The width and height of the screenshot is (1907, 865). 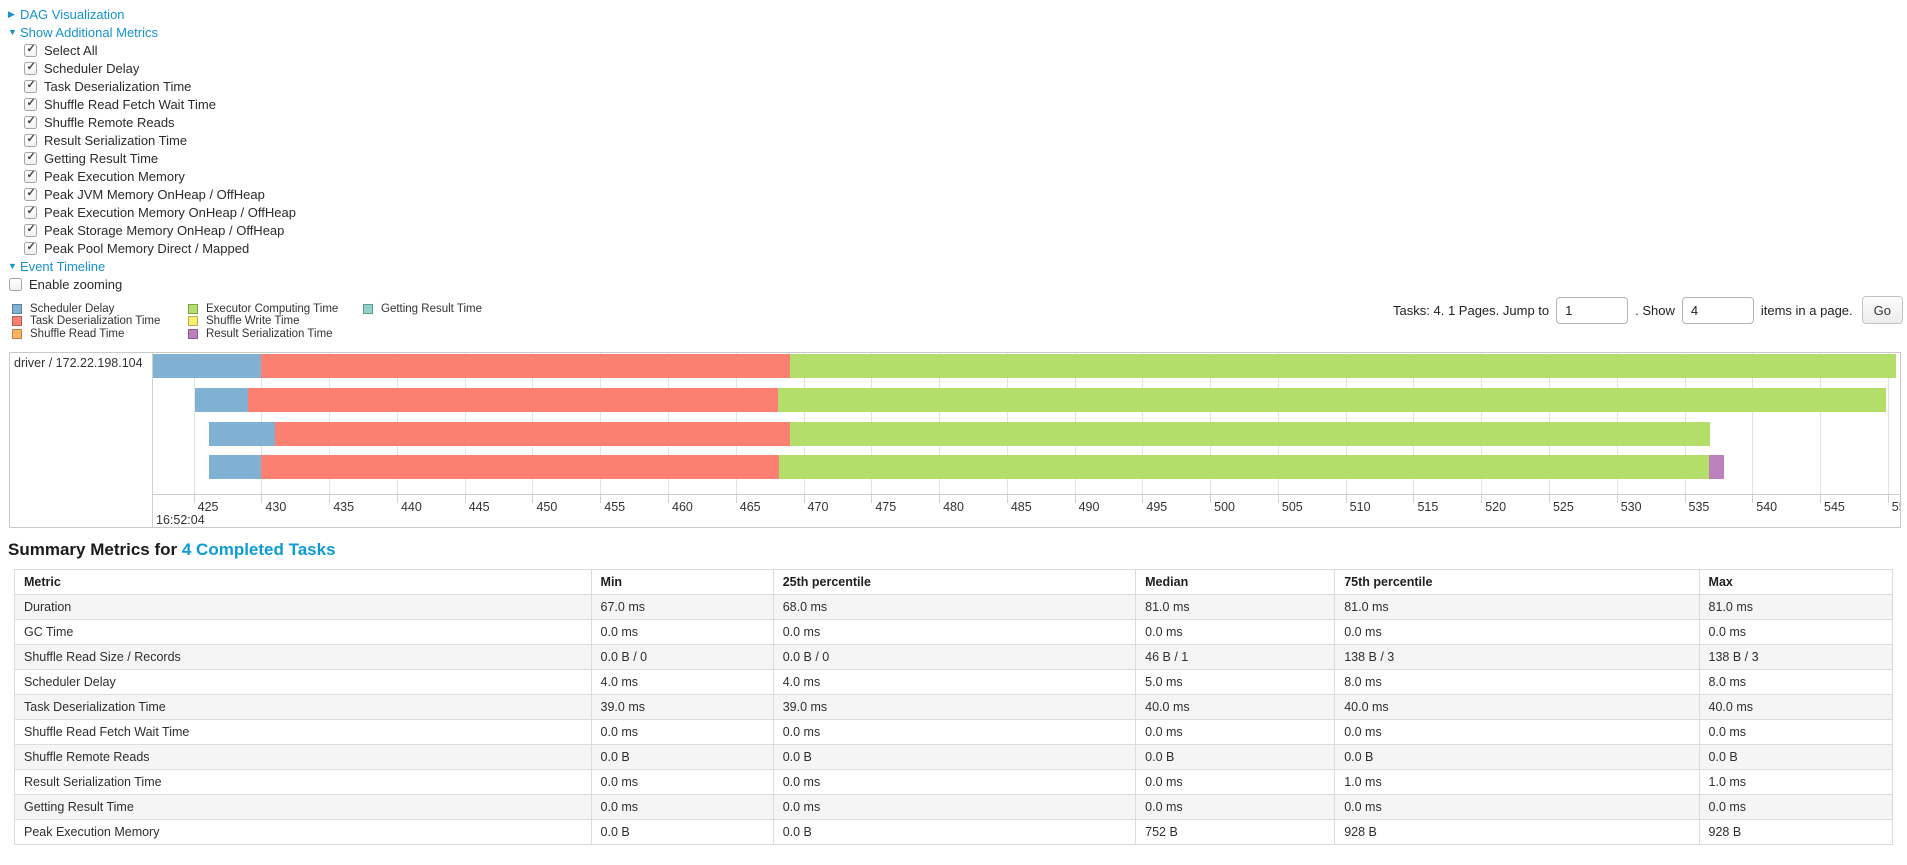 What do you see at coordinates (160, 176) in the screenshot?
I see `metric-checkbox-row-peak-execution-memory: Peak Execution Memory` at bounding box center [160, 176].